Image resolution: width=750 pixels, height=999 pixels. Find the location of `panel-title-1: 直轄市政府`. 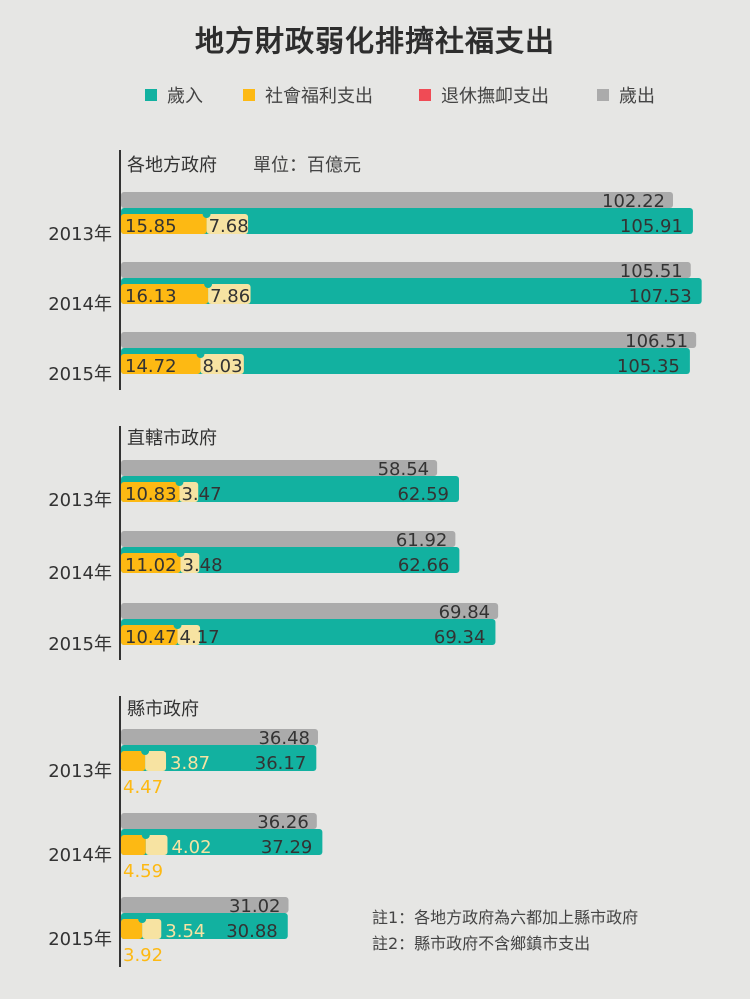

panel-title-1: 直轄市政府 is located at coordinates (172, 438).